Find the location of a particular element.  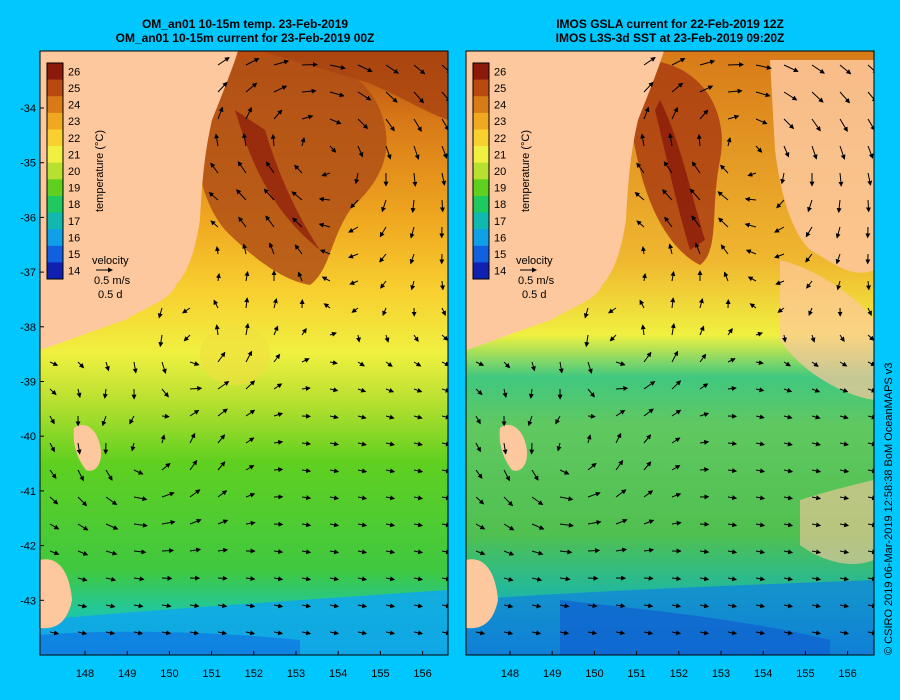

left-velocity-speed: 0.5 m/s is located at coordinates (112, 281).